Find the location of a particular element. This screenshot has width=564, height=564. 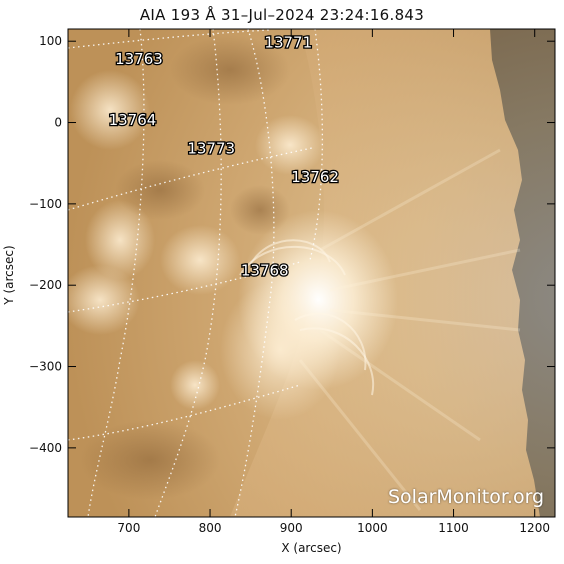

y-tick-label: −200 is located at coordinates (45, 285).